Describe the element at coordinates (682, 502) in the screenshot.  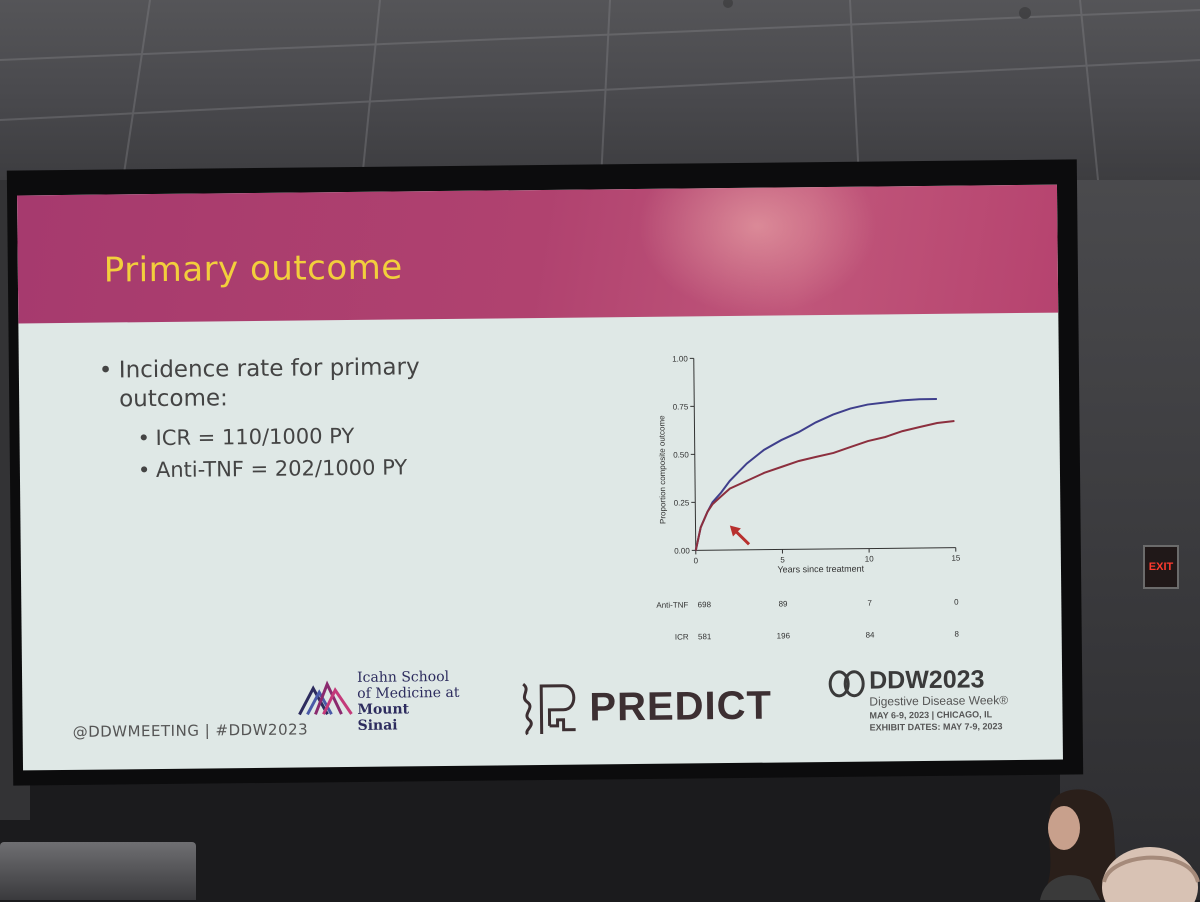
I see `y-tick-label: 0.25` at that location.